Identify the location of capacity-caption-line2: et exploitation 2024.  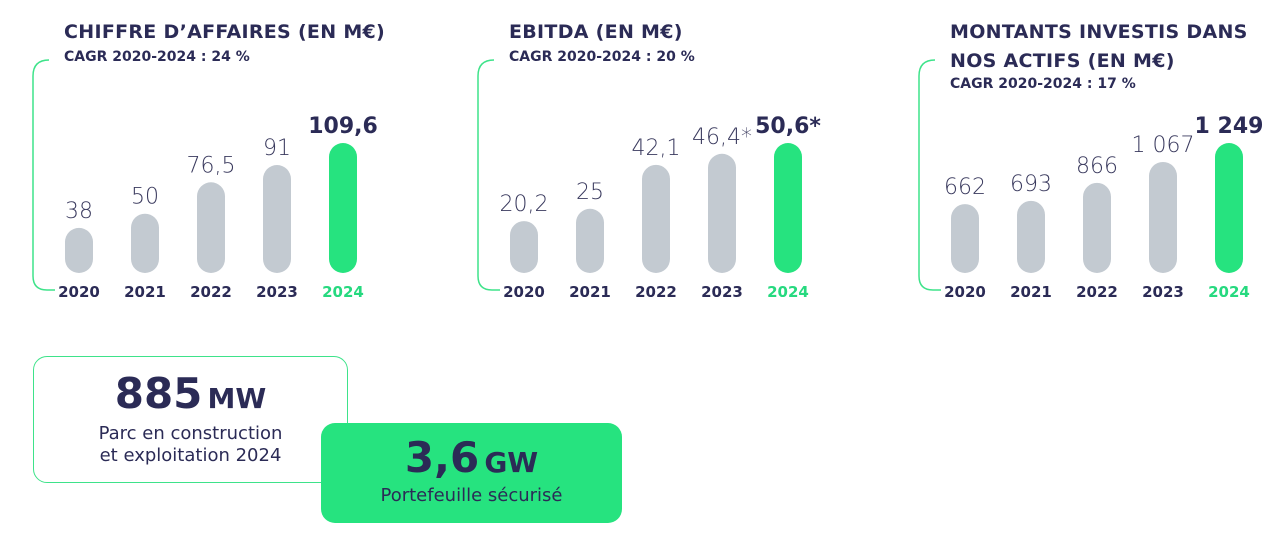
(190, 455).